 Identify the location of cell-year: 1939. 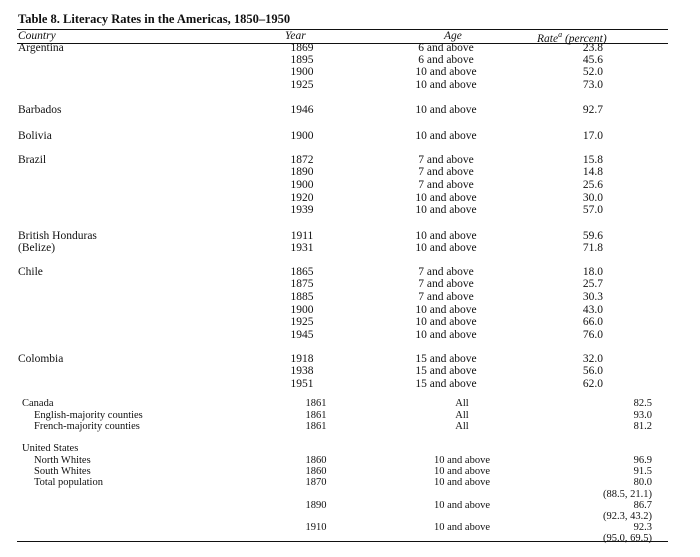
(302, 210).